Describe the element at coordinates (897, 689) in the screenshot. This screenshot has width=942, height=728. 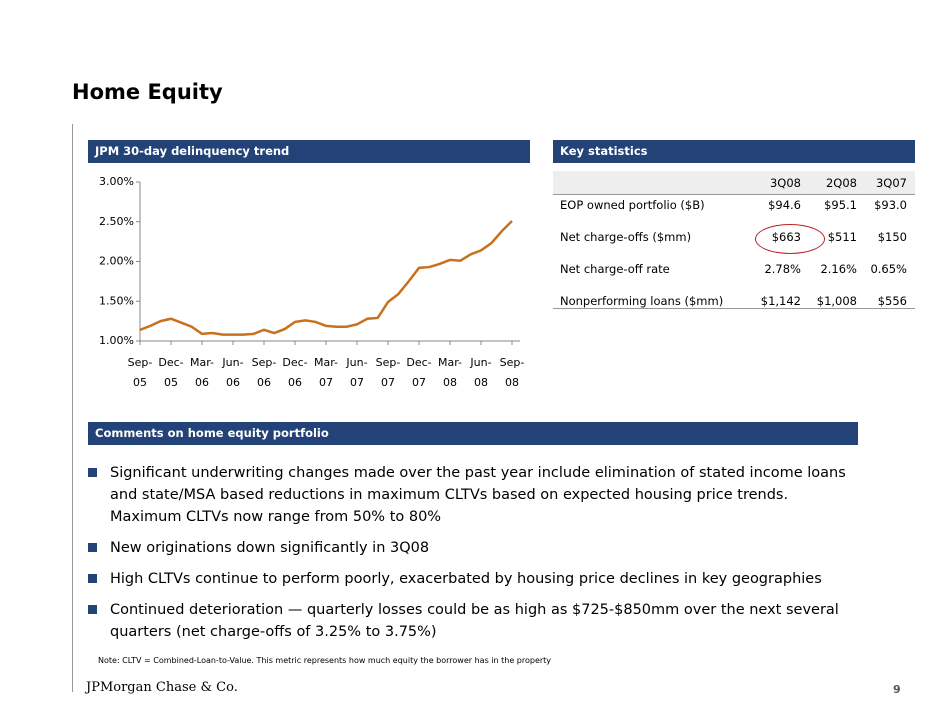
I see `page-number: 9` at that location.